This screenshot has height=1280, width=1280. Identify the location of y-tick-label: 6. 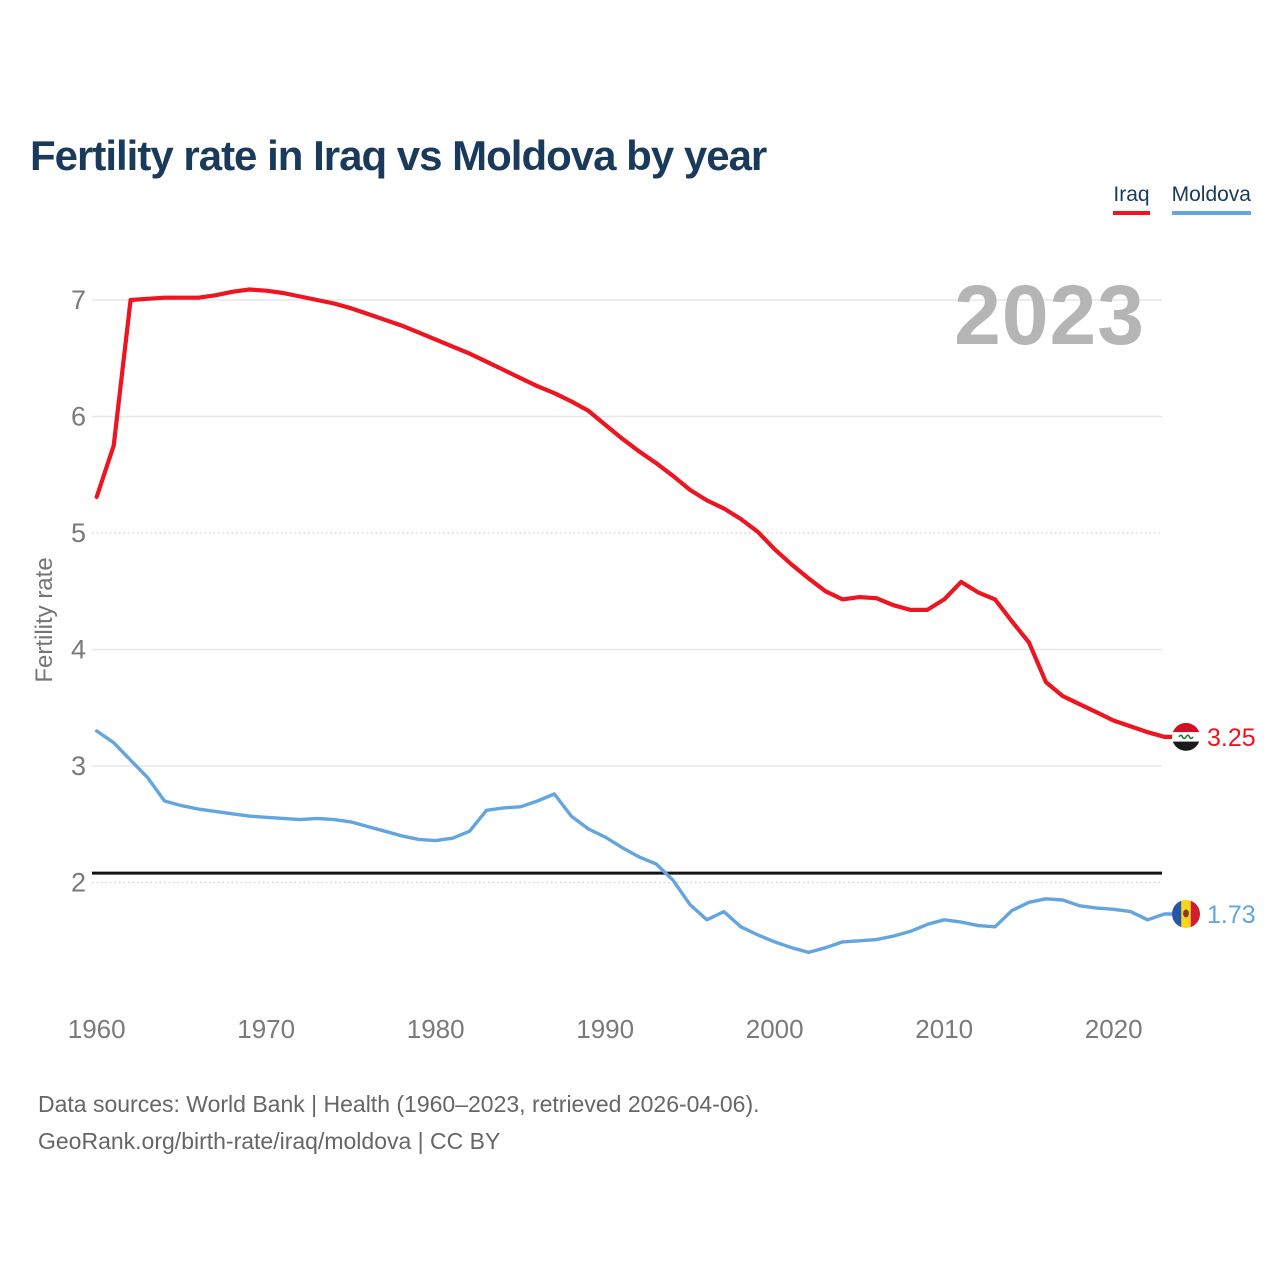
(78, 417).